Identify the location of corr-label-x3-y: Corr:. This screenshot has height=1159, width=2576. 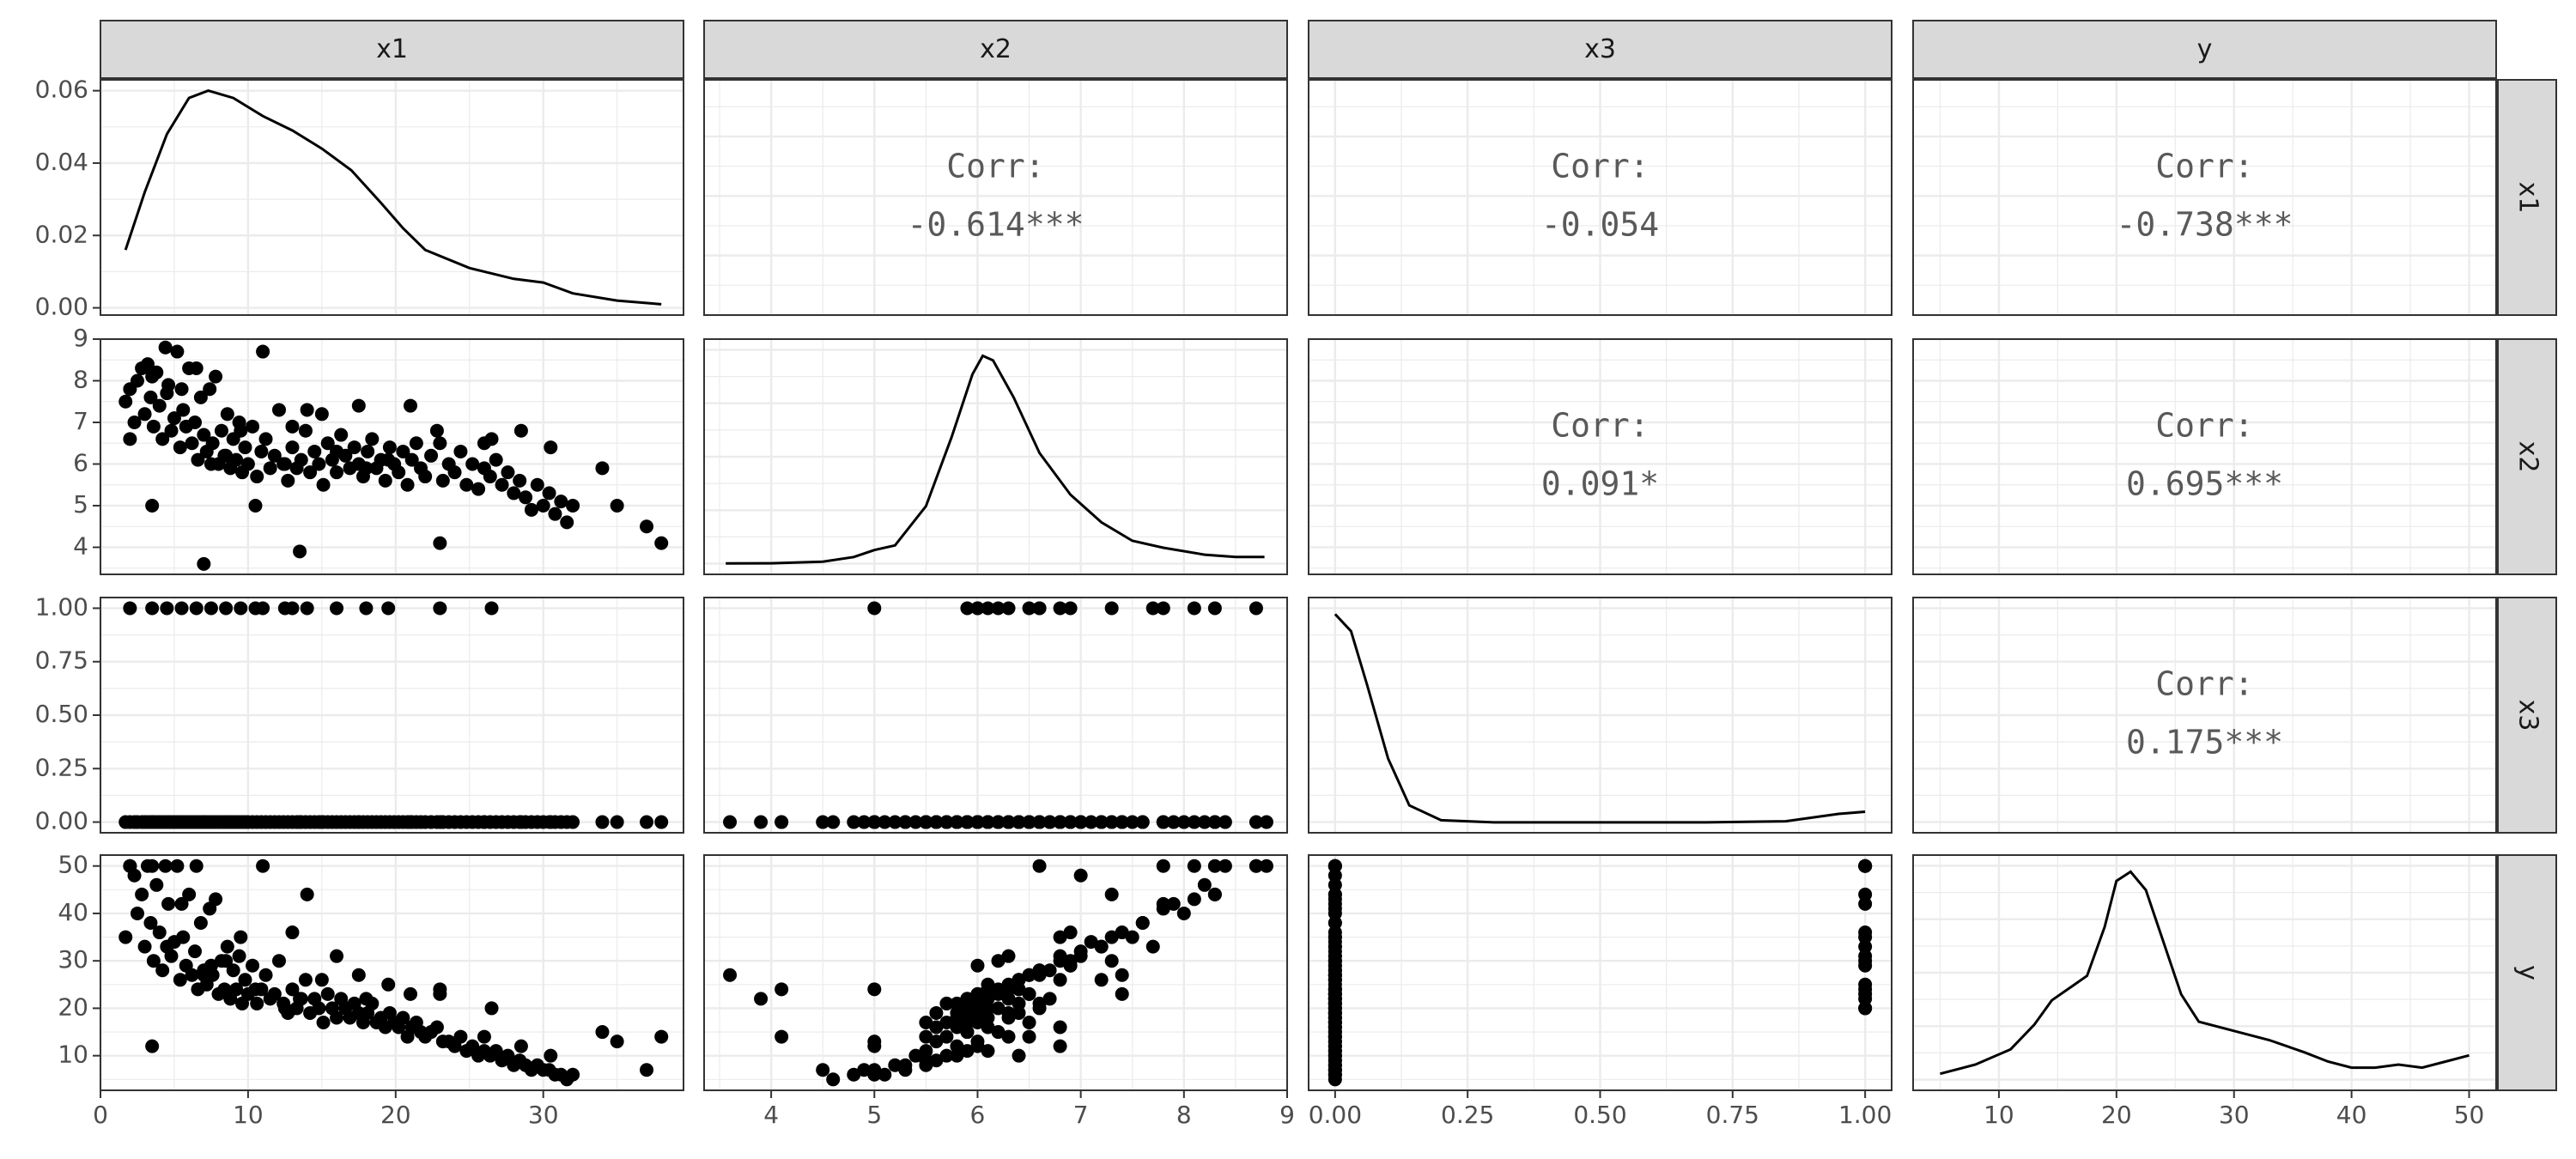
(2204, 684).